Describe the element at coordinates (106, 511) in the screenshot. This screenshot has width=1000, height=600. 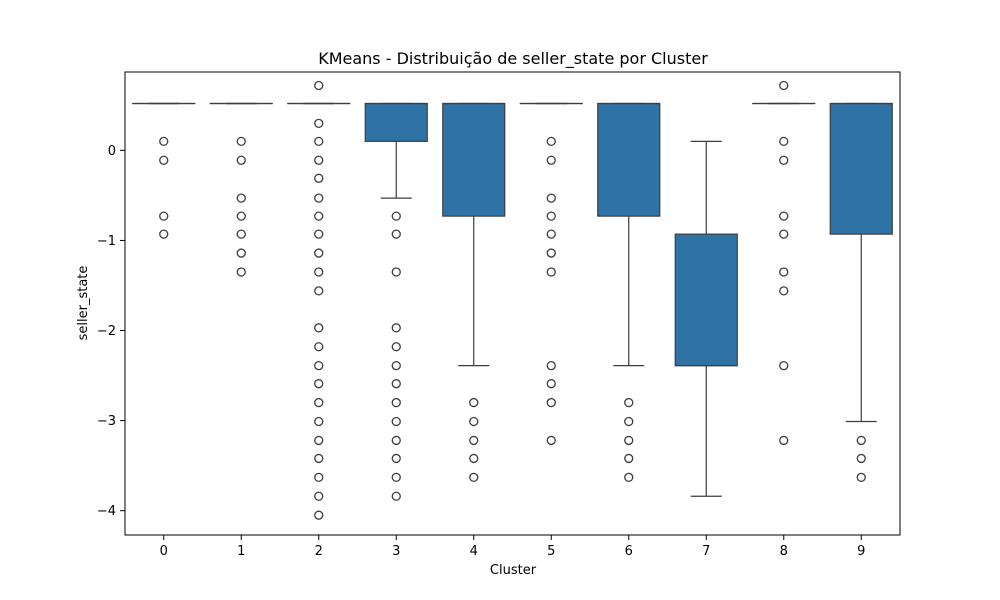
I see `y-tick-label: −4` at that location.